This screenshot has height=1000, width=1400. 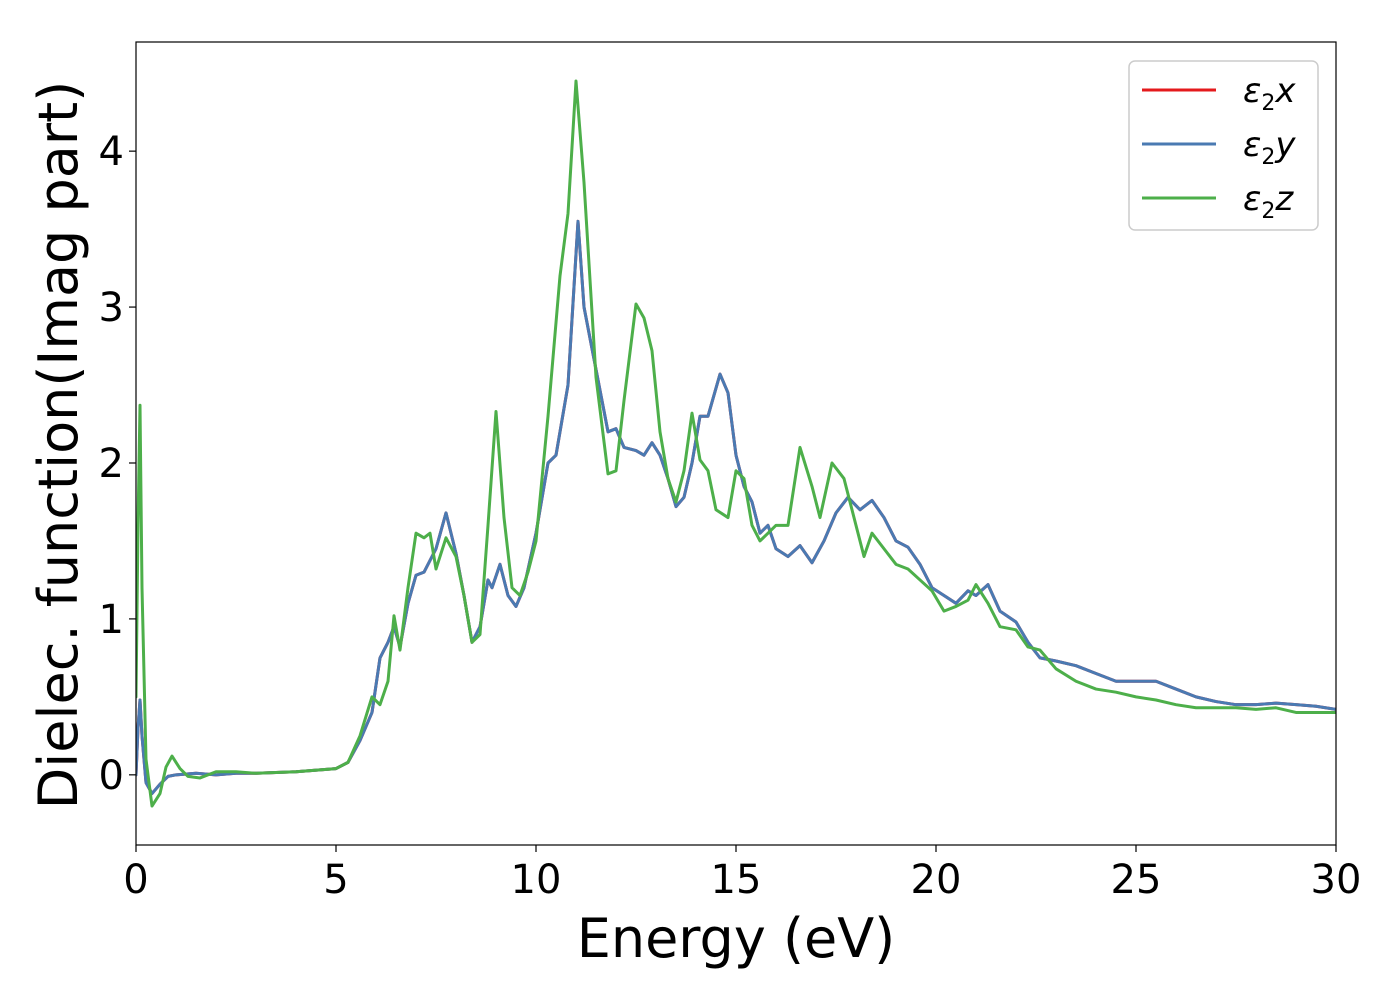 What do you see at coordinates (111, 776) in the screenshot?
I see `y-tick-label: 0` at bounding box center [111, 776].